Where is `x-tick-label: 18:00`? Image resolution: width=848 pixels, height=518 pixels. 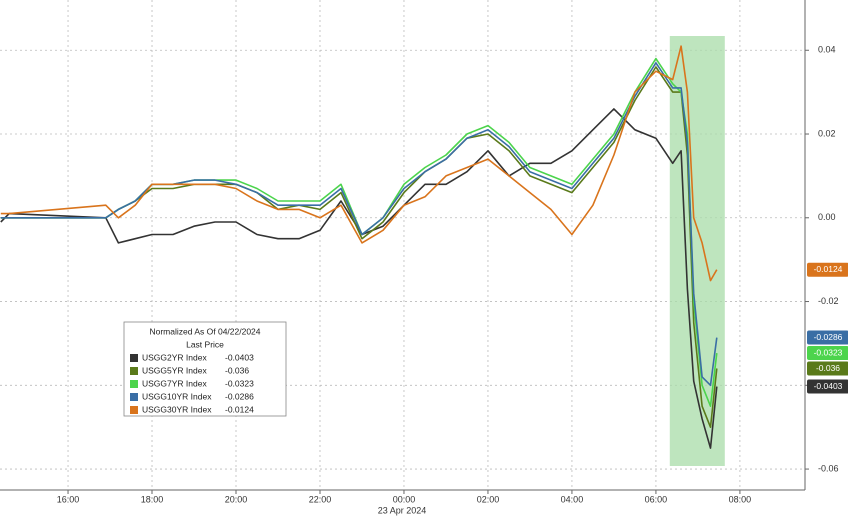 x-tick-label: 18:00 is located at coordinates (152, 499).